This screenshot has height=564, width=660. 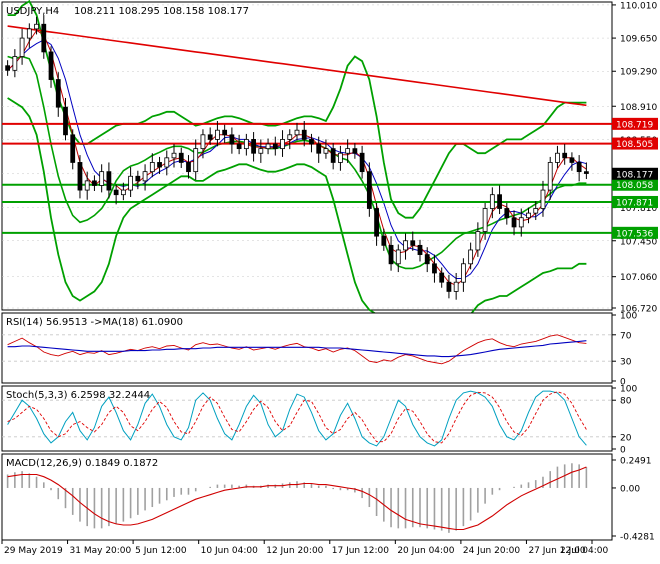 What do you see at coordinates (626, 363) in the screenshot?
I see `rsi-tick-label-2: 30` at bounding box center [626, 363].